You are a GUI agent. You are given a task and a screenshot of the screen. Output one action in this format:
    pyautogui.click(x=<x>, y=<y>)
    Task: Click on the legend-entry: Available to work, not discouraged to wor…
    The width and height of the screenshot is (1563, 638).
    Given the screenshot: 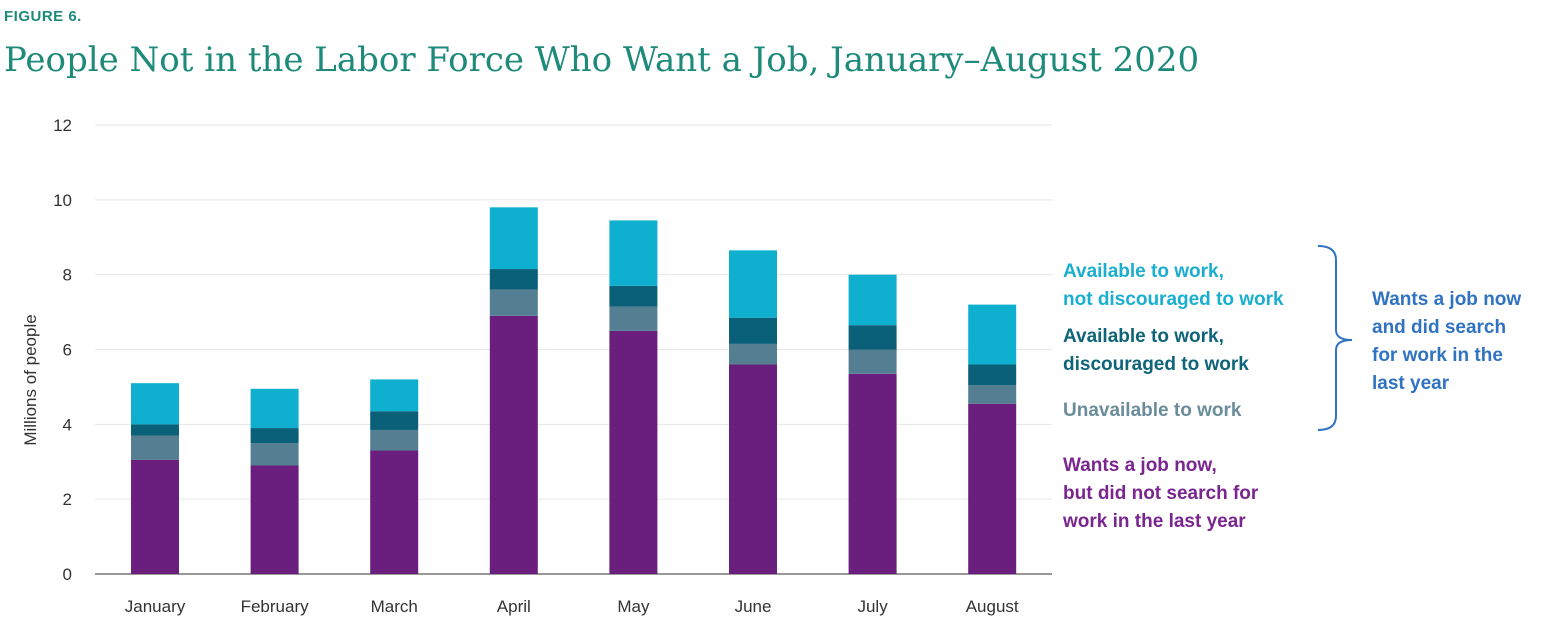 What is the action you would take?
    pyautogui.click(x=1173, y=285)
    